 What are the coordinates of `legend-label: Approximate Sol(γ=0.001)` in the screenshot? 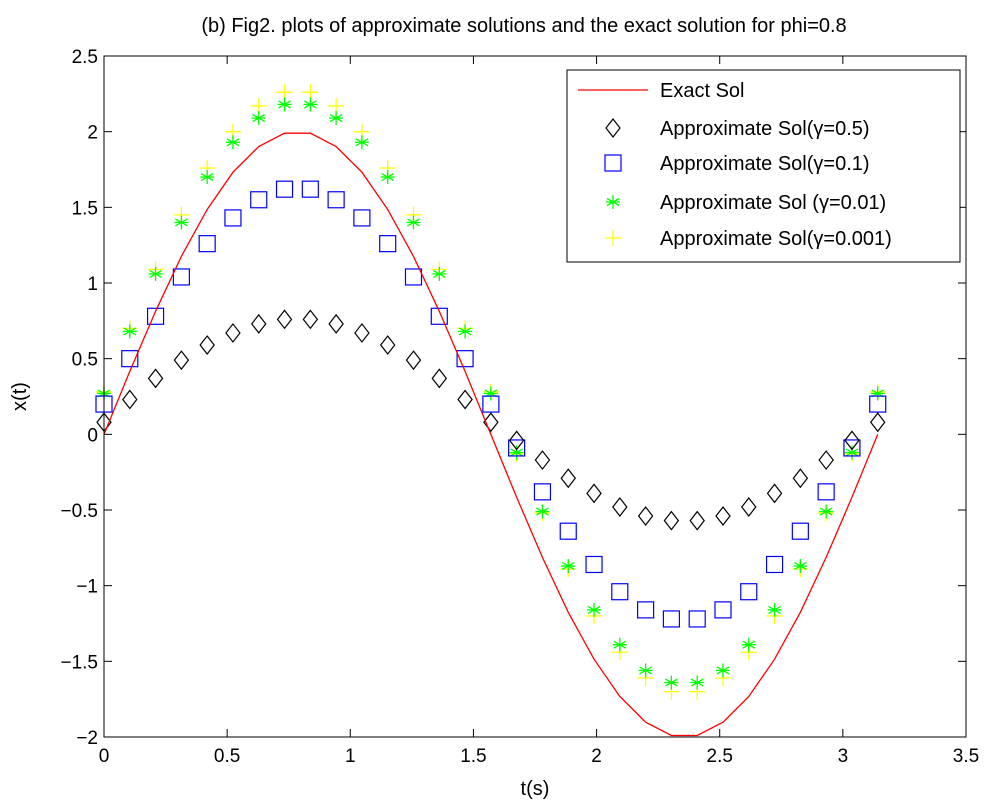 It's located at (776, 239).